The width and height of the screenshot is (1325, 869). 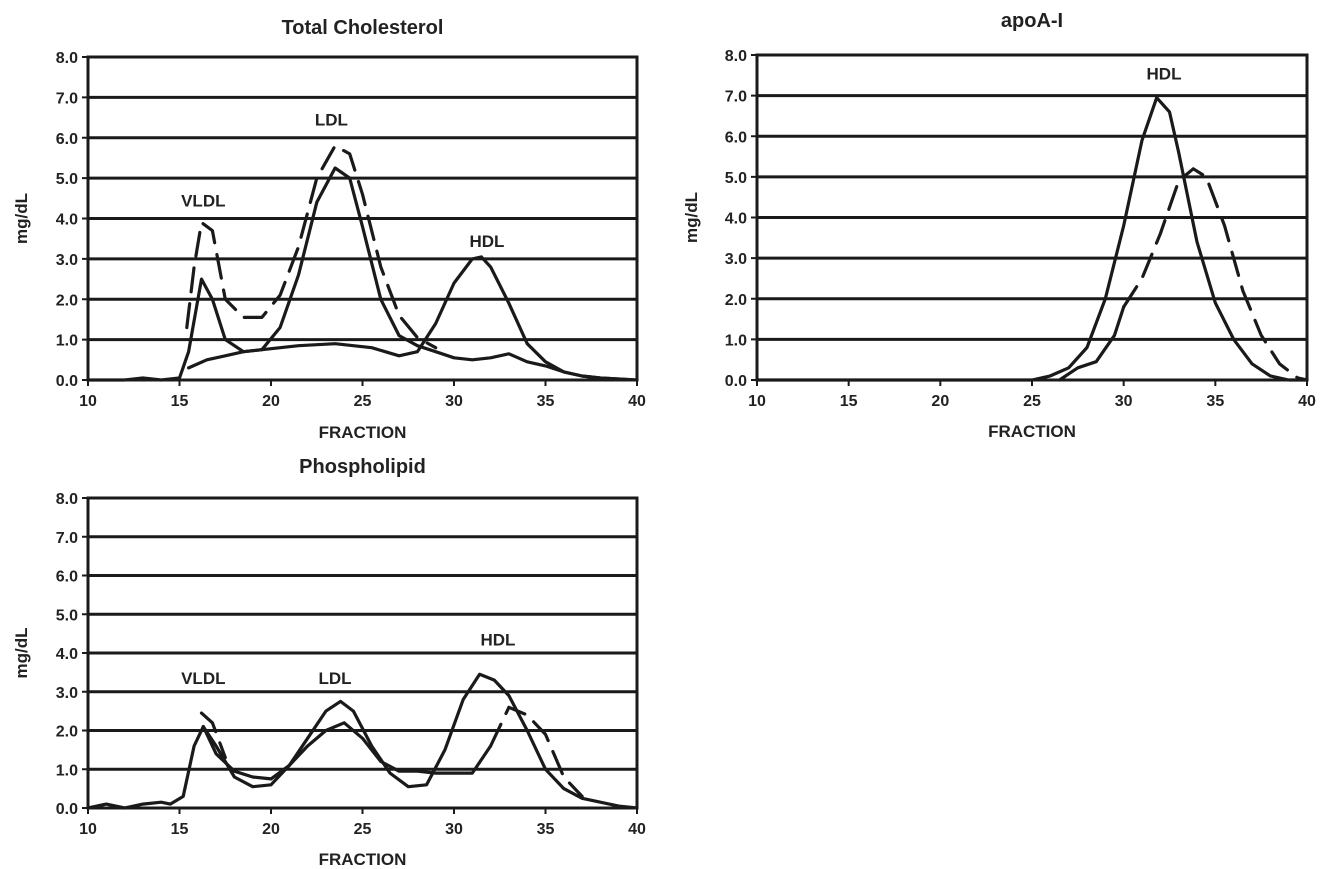 I want to click on chart-title: Phospholipid, so click(x=362, y=467).